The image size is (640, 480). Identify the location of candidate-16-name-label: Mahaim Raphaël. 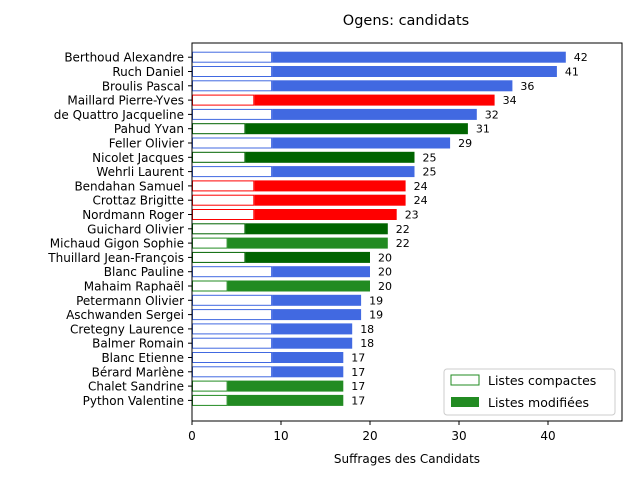
(134, 287).